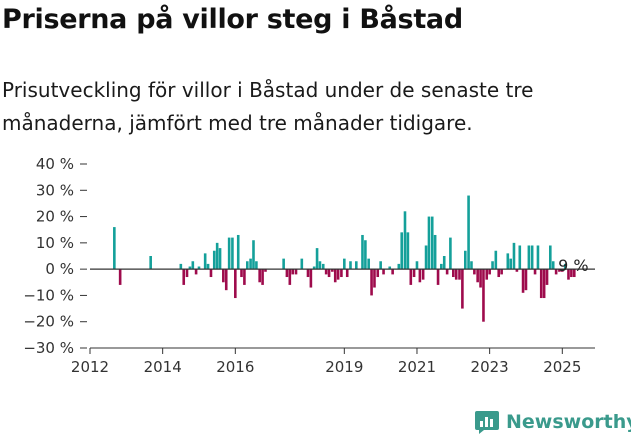  Describe the element at coordinates (562, 367) in the screenshot. I see `x-tick-label: 2025` at that location.